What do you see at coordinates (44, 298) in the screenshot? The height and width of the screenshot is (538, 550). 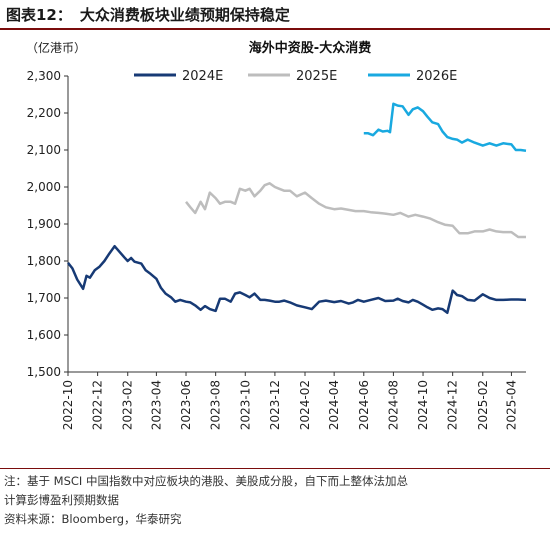 I see `y-tick-label: 1,700` at bounding box center [44, 298].